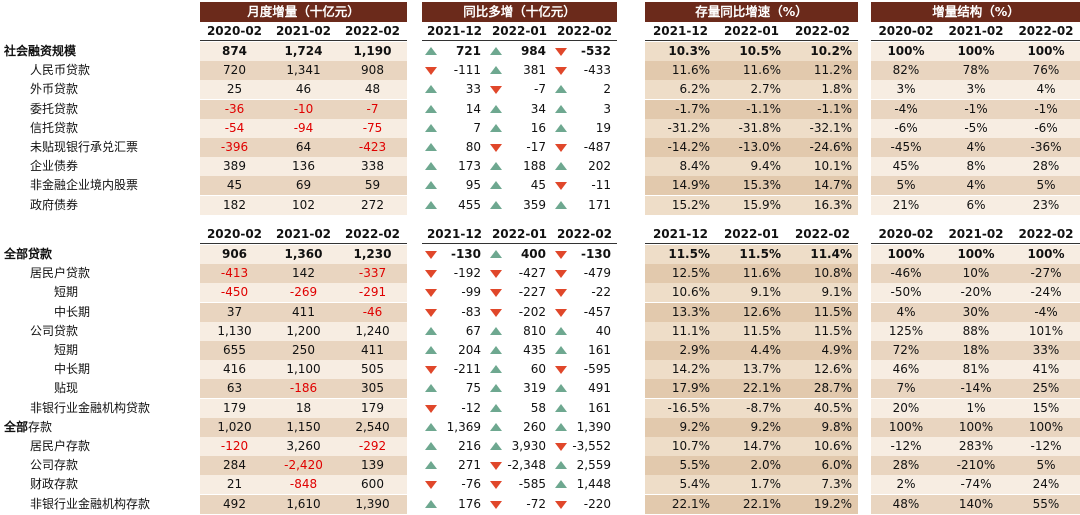 This screenshot has height=515, width=1080. I want to click on table-cell-monthly: 139, so click(372, 466).